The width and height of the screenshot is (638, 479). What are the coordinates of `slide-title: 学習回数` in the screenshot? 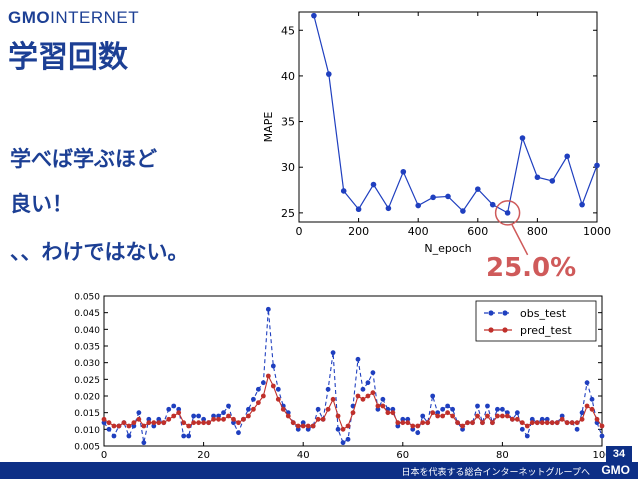 It's located at (68, 57).